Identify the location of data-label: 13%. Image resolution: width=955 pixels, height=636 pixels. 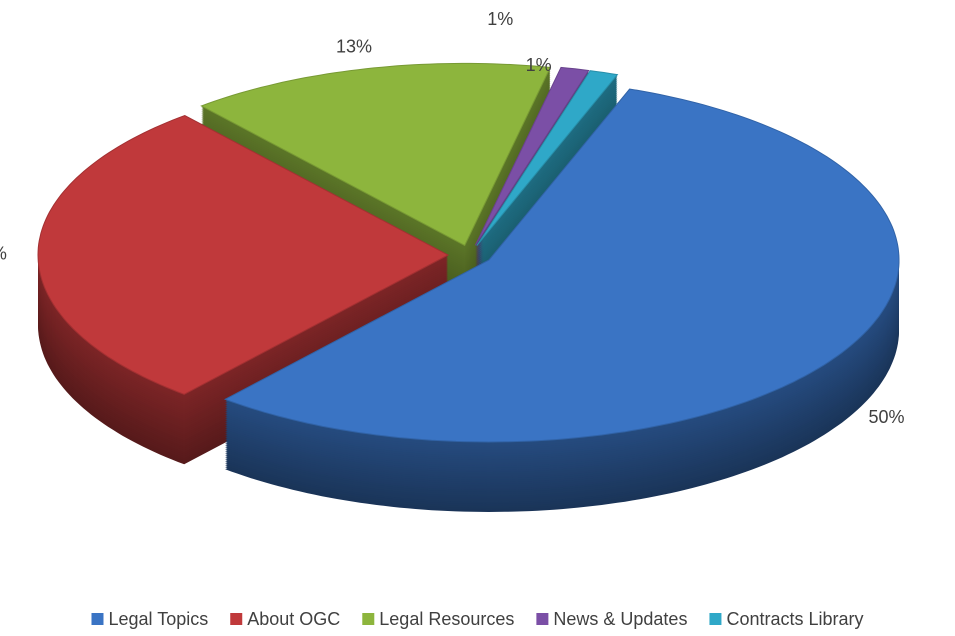
(354, 46).